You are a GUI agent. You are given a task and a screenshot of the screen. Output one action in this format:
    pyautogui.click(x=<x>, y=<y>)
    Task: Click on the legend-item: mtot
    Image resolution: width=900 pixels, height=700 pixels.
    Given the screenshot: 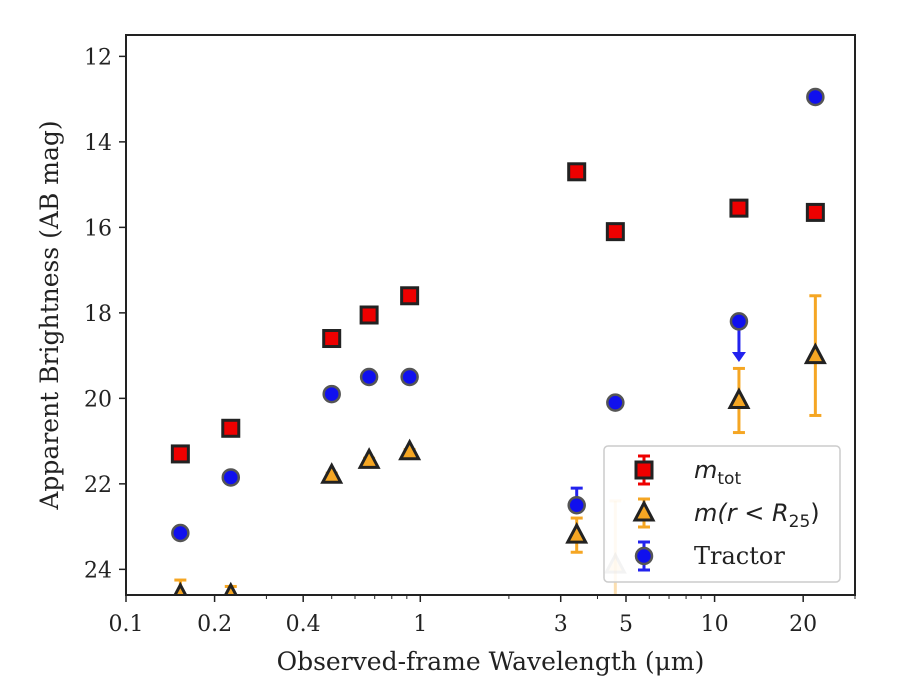 What is the action you would take?
    pyautogui.click(x=687, y=471)
    